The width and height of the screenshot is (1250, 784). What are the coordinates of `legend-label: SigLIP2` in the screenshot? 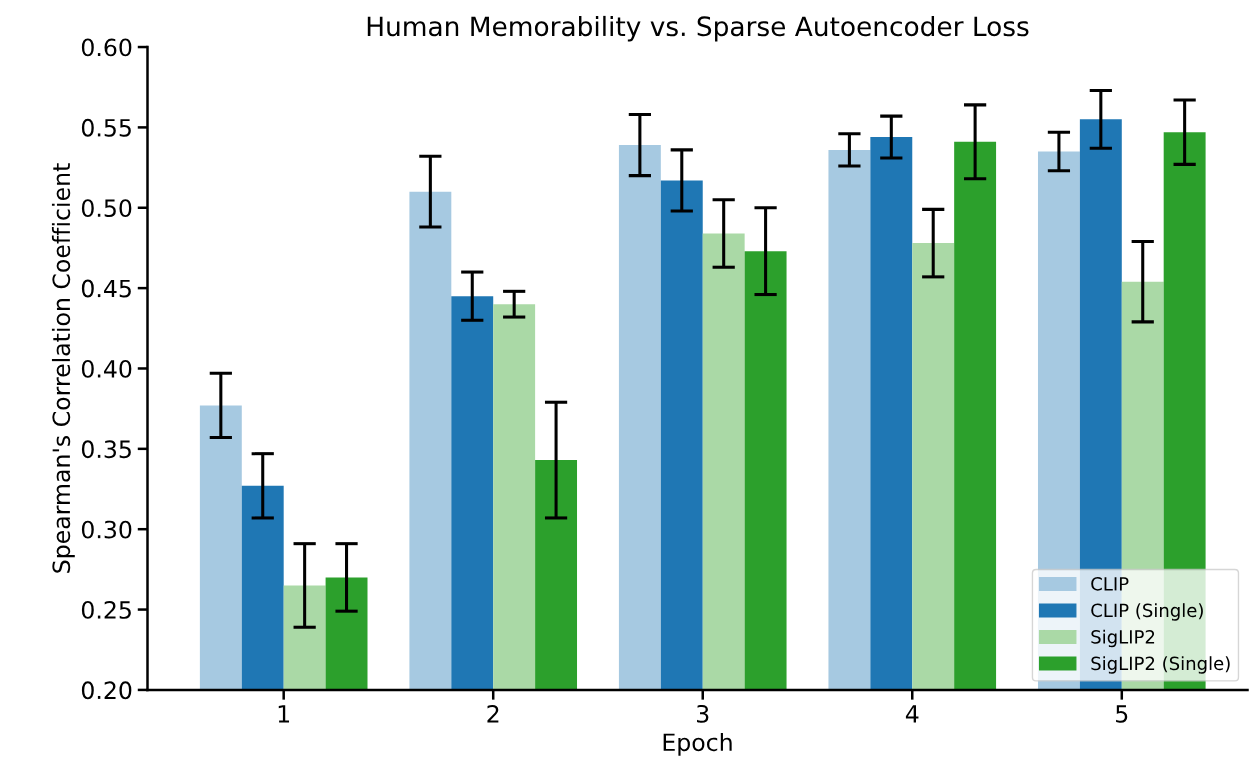 It's located at (1123, 638).